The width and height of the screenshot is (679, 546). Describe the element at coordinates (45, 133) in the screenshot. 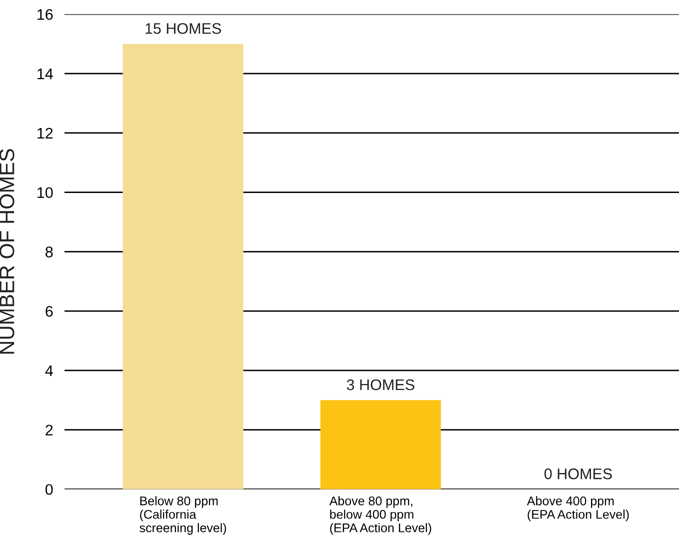

I see `y-tick-label: 12` at that location.